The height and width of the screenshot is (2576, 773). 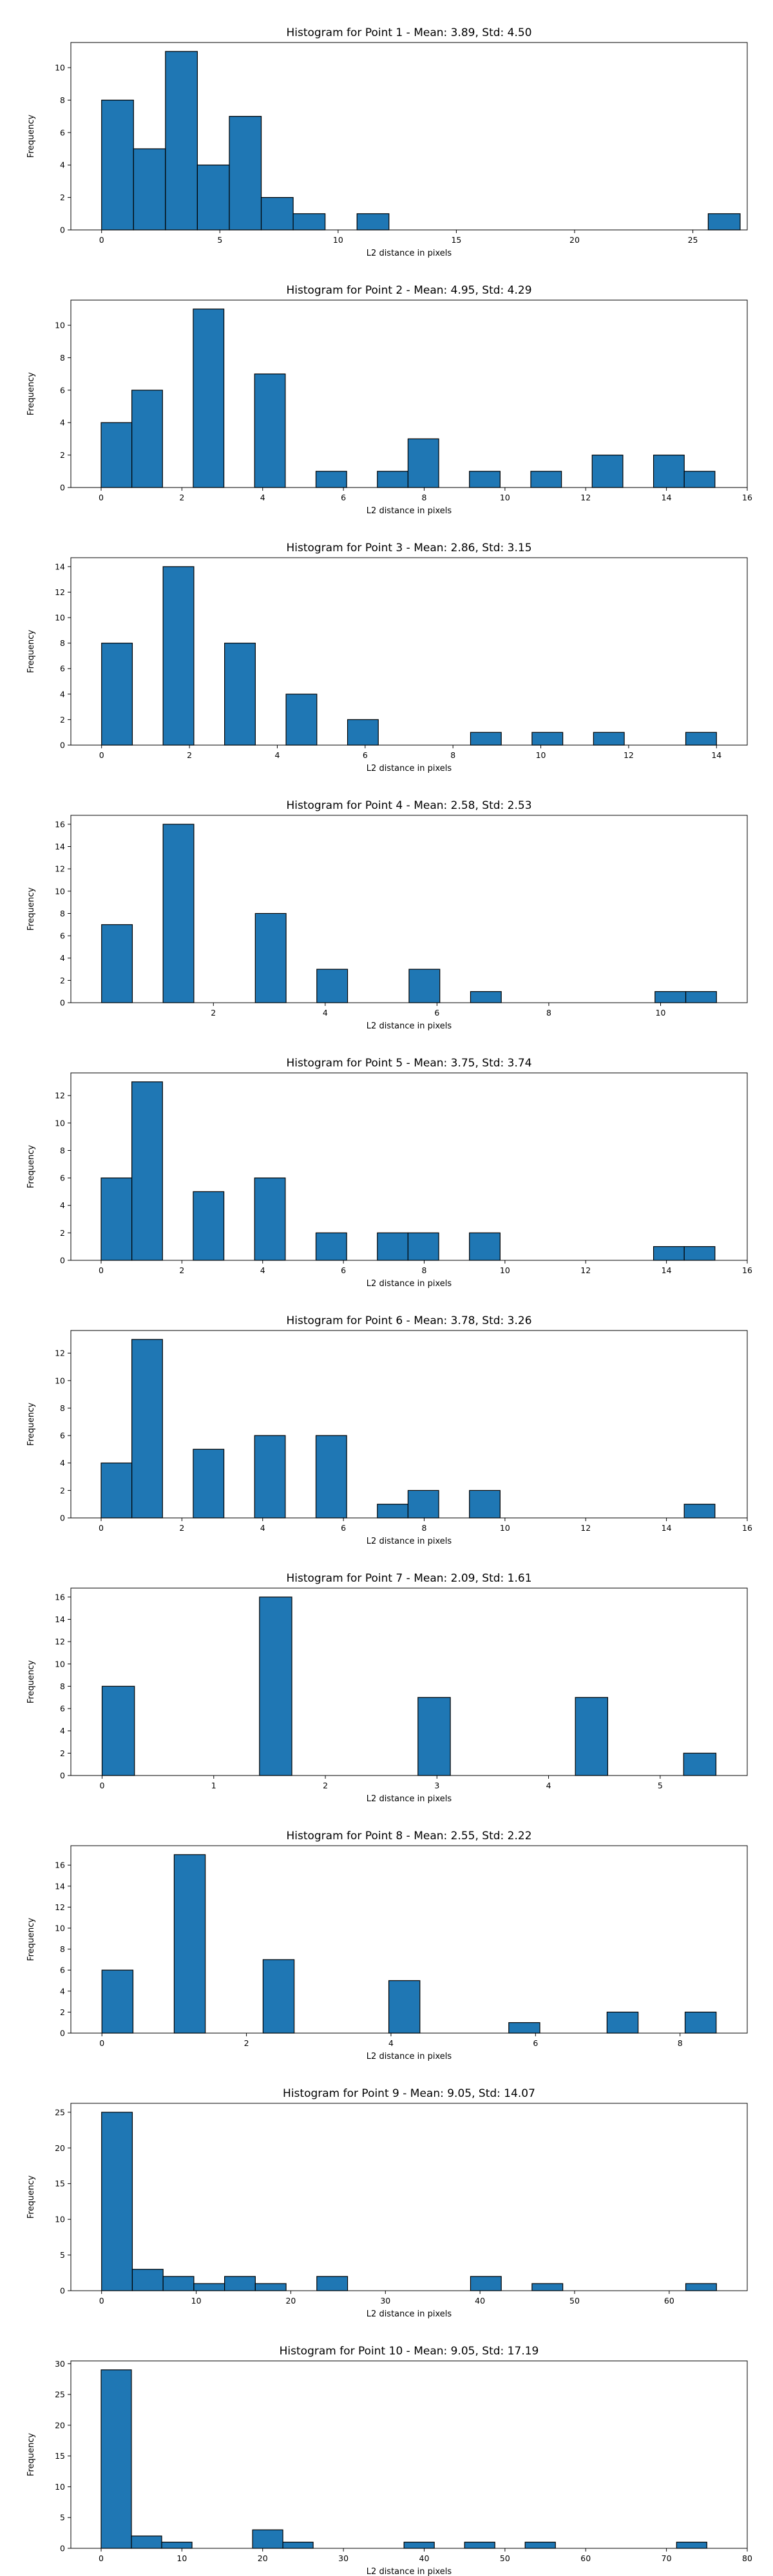 I want to click on x-tick-label: 3, so click(x=436, y=1785).